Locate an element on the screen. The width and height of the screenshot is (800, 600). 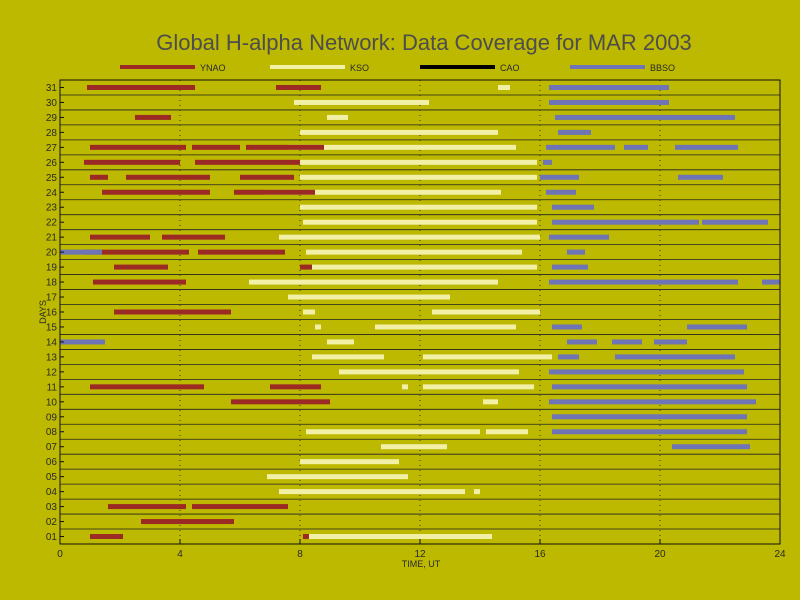
y-tick-label: 16 is located at coordinates (52, 313).